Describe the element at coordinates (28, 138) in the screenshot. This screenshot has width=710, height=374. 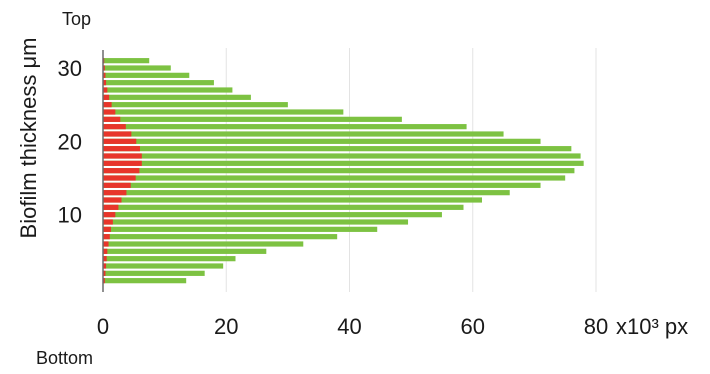
I see `y-axis-label: Biofilm thickness μm` at that location.